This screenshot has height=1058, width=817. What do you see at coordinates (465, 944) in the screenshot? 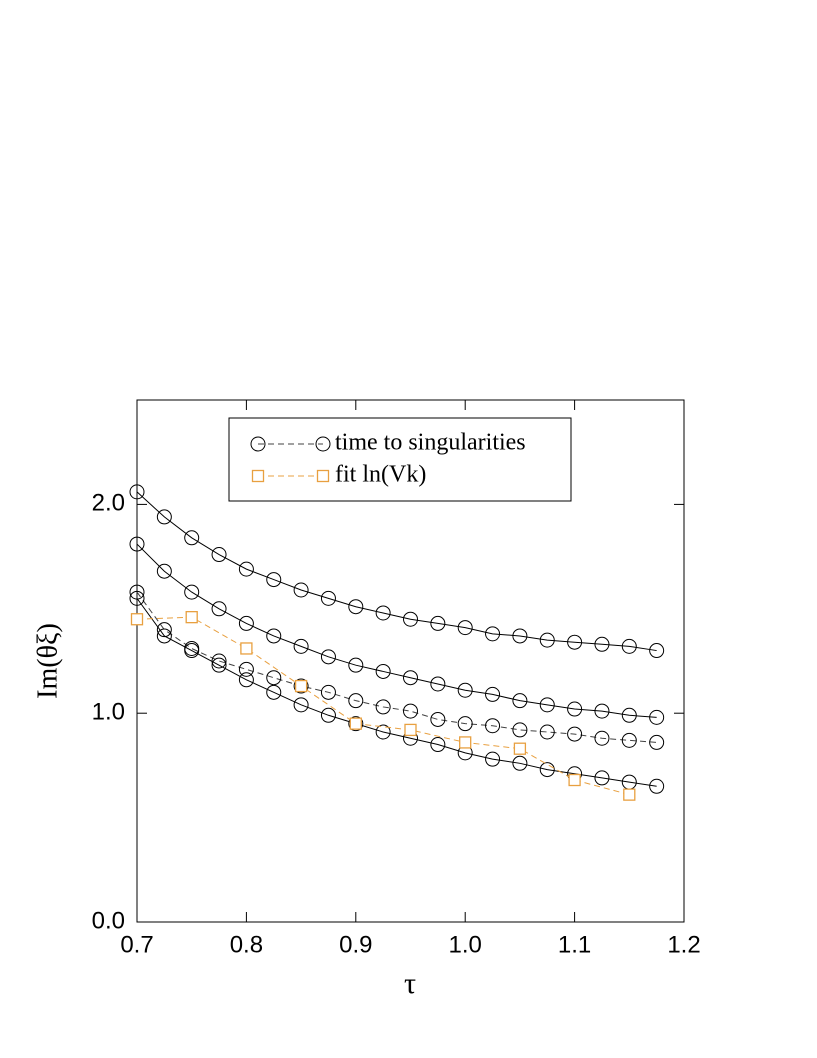
I see `x-tick-label: 1.0` at bounding box center [465, 944].